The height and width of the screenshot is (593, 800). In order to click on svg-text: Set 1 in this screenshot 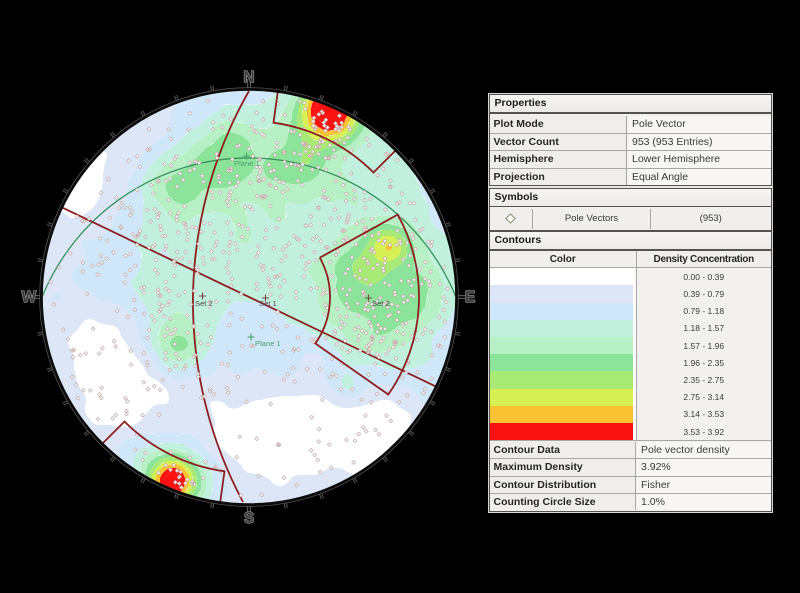, I will do `click(268, 303)`.